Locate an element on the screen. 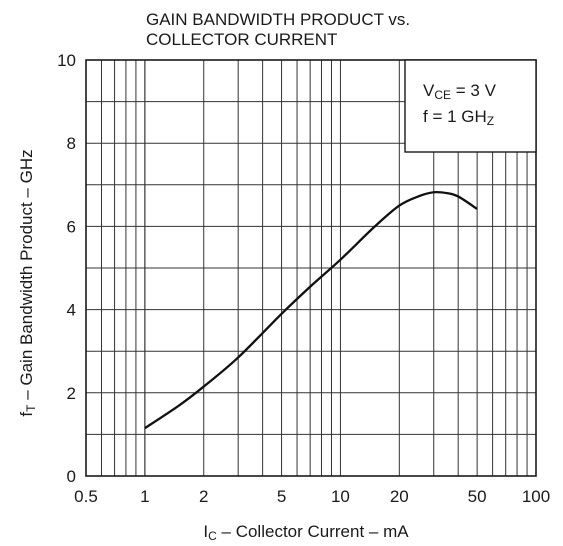 This screenshot has width=563, height=546. x-axis-label: IC – Collector Current – mA is located at coordinates (306, 532).